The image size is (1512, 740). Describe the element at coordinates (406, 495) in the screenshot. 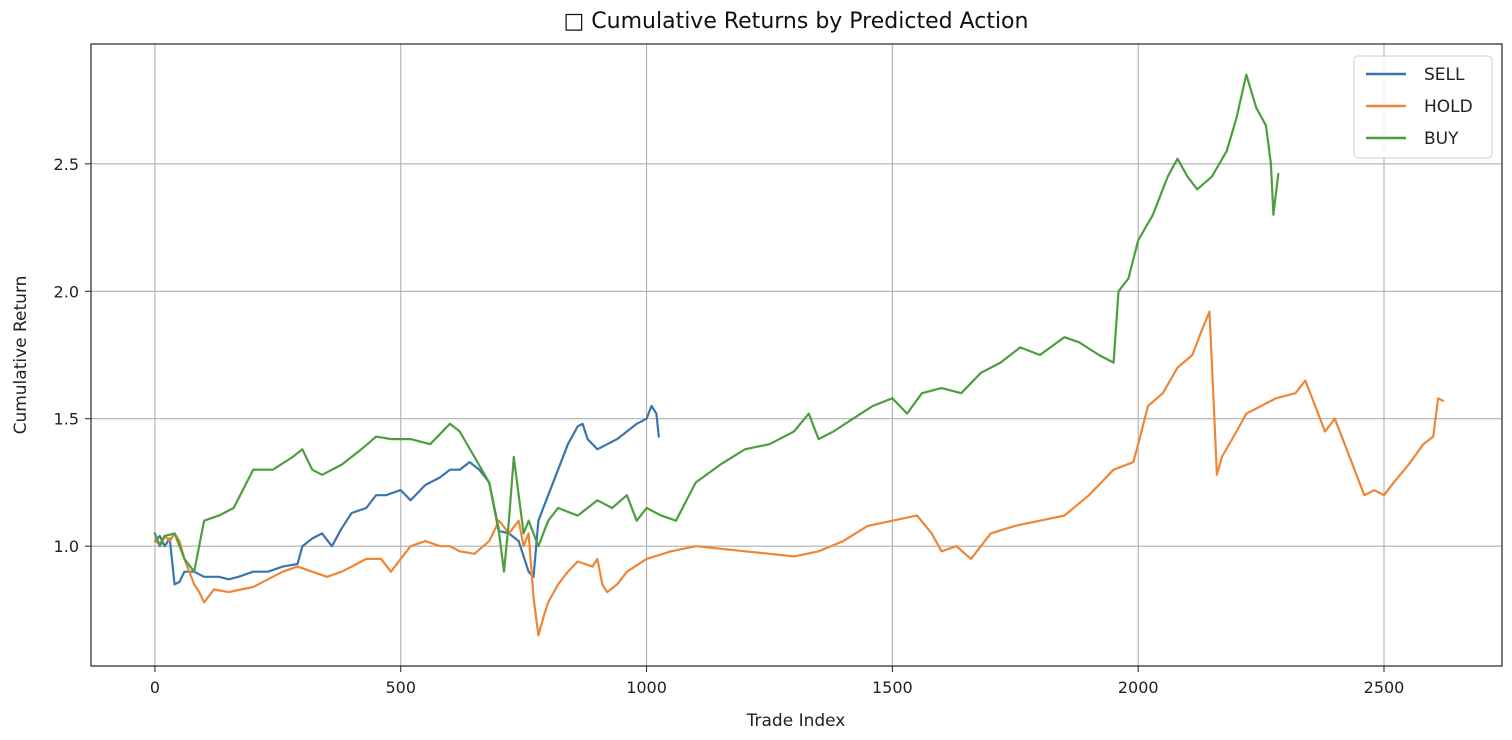

I see `series-line-sell` at that location.